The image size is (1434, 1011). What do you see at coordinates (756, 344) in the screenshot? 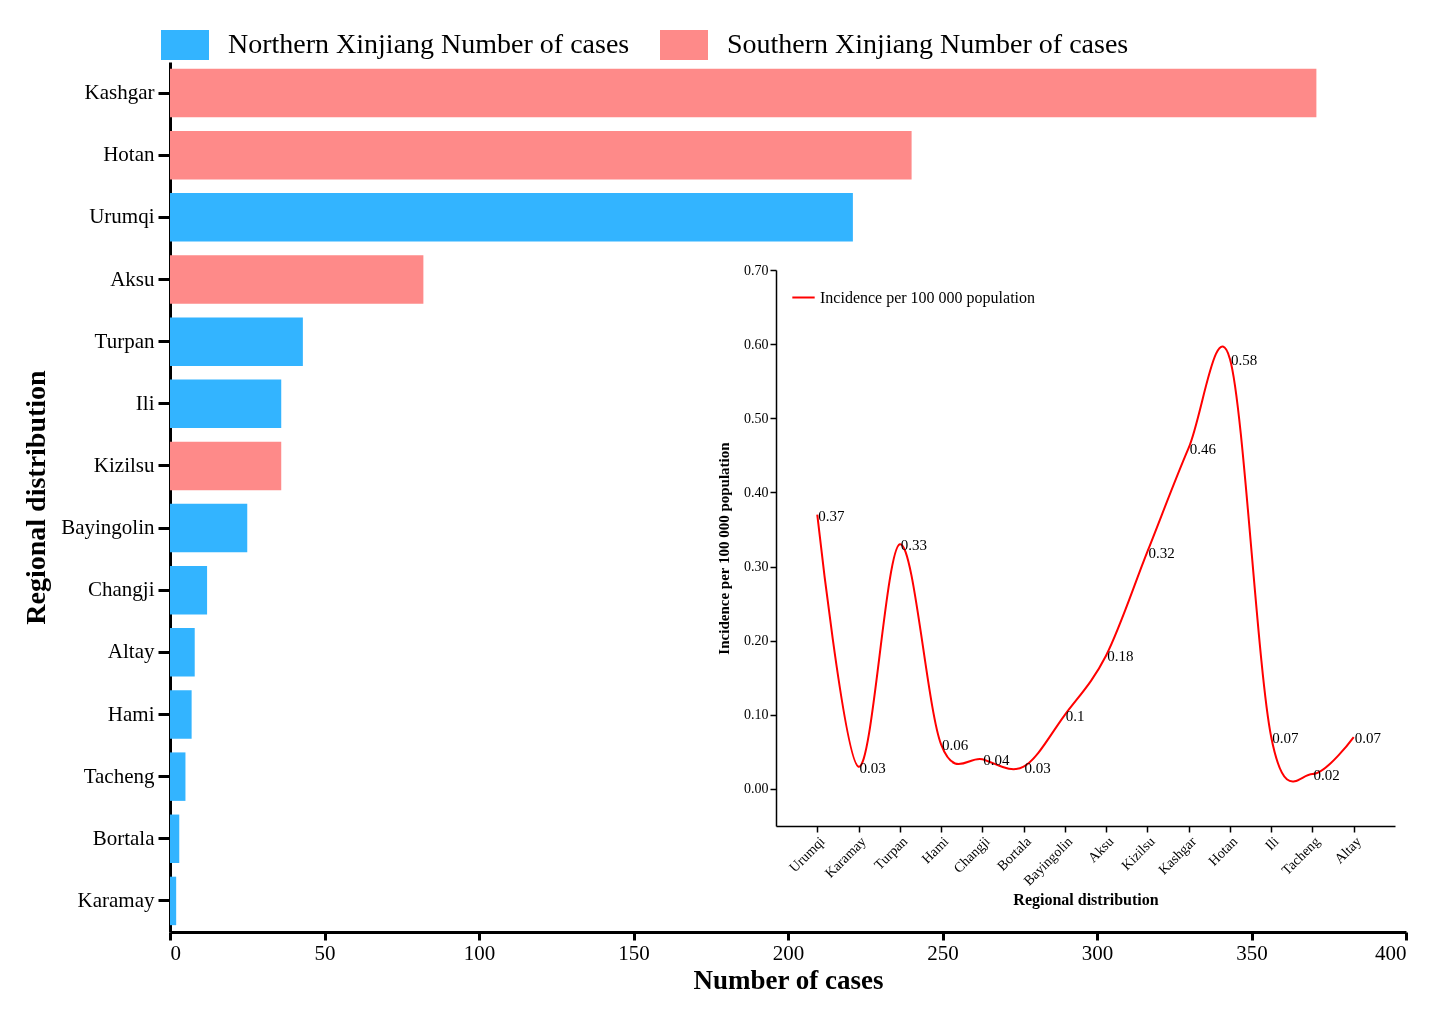
I see `y-tick-label: 0.60` at bounding box center [756, 344].